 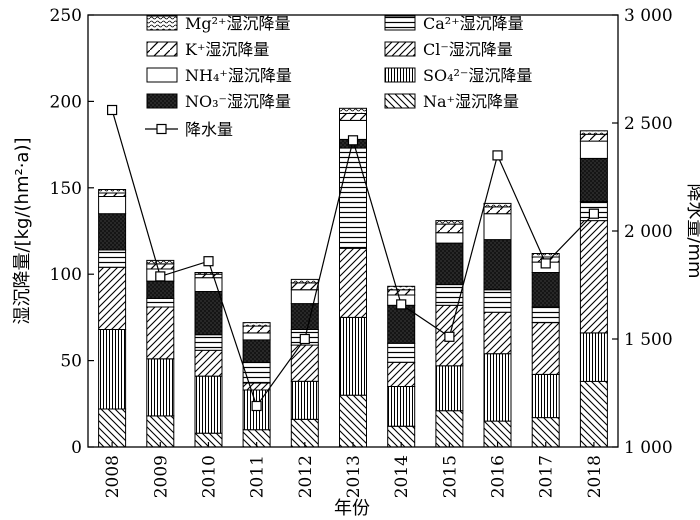 What do you see at coordinates (161, 129) in the screenshot?
I see `legend-marker` at bounding box center [161, 129].